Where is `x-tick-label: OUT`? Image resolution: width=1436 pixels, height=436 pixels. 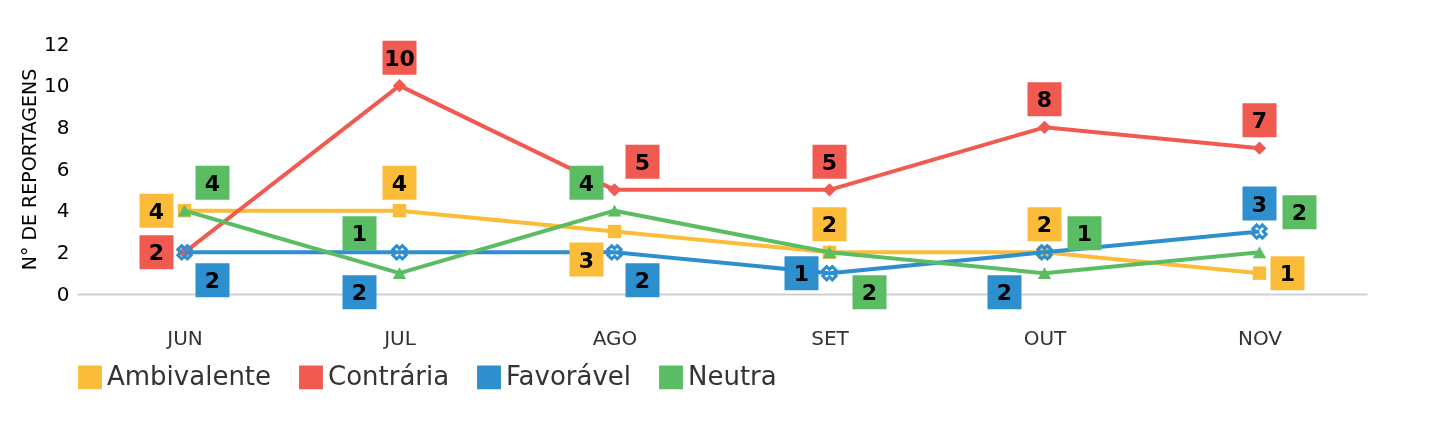
x-tick-label: OUT is located at coordinates (1045, 337).